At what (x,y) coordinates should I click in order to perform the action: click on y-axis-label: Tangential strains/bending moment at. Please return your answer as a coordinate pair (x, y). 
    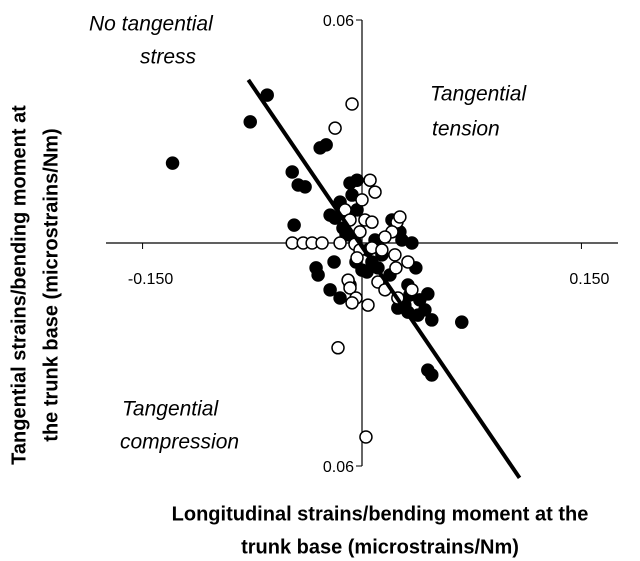
    Looking at the image, I should click on (19, 285).